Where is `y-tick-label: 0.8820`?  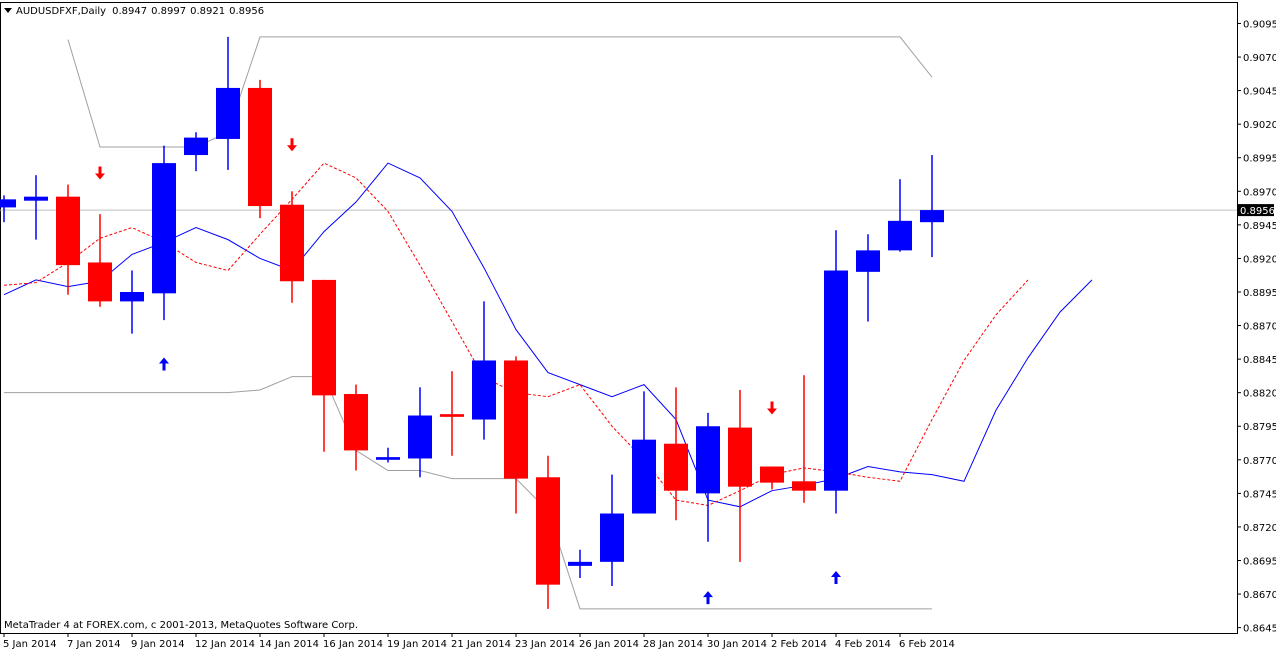 y-tick-label: 0.8820 is located at coordinates (1259, 394).